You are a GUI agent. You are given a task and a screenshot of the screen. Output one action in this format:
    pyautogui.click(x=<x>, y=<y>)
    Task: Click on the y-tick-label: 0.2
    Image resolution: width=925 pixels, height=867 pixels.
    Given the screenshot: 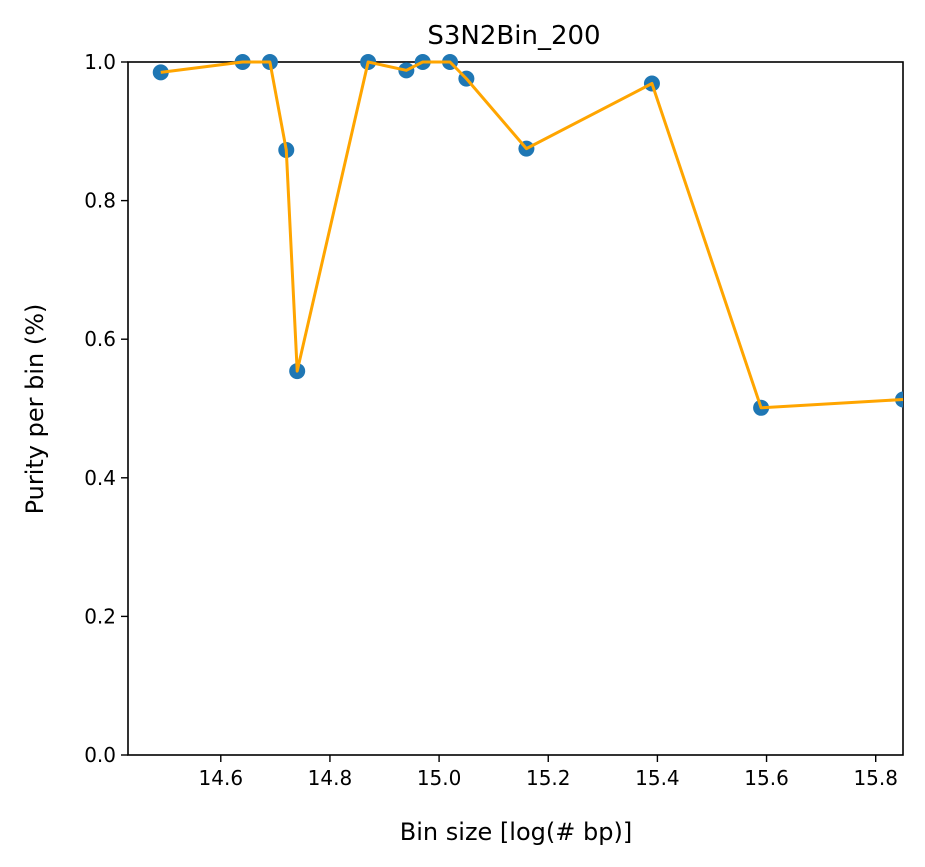 What is the action you would take?
    pyautogui.click(x=100, y=616)
    